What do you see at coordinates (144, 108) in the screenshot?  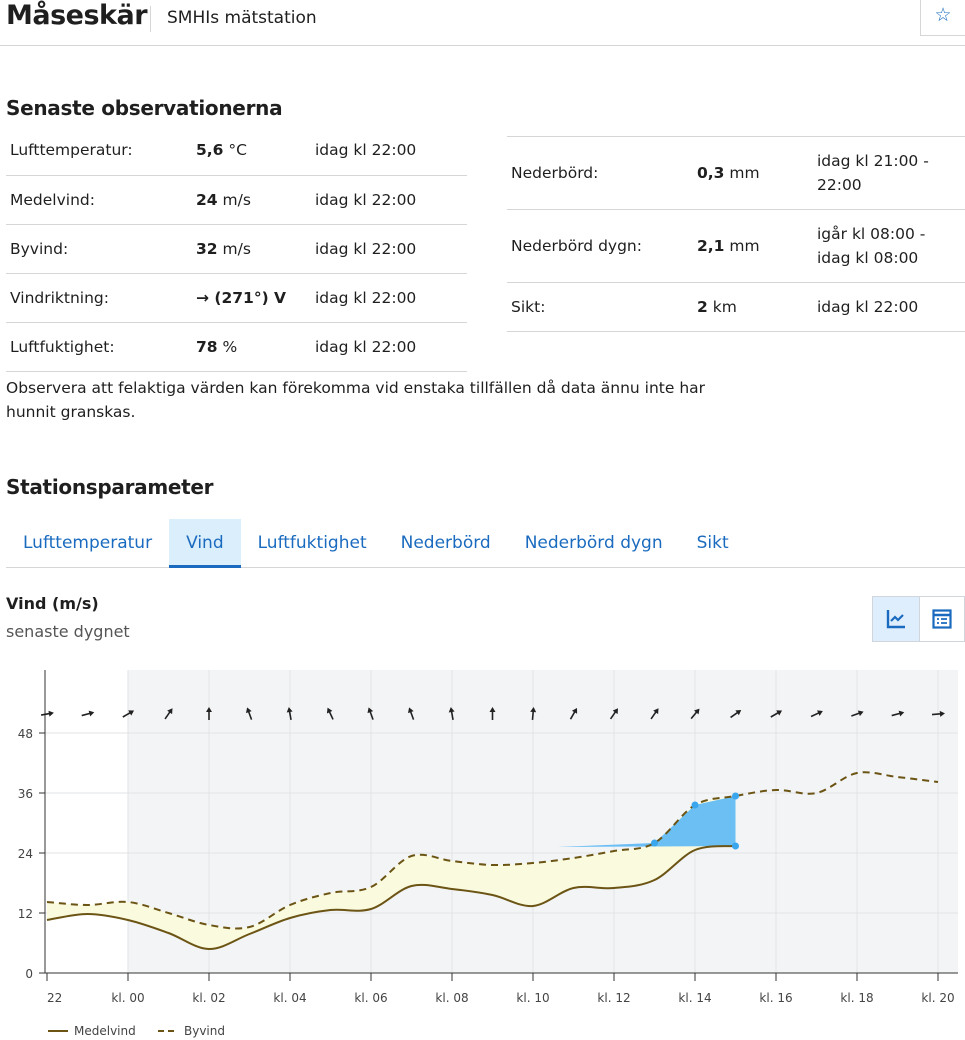 I see `observations-heading: Senaste observationerna` at bounding box center [144, 108].